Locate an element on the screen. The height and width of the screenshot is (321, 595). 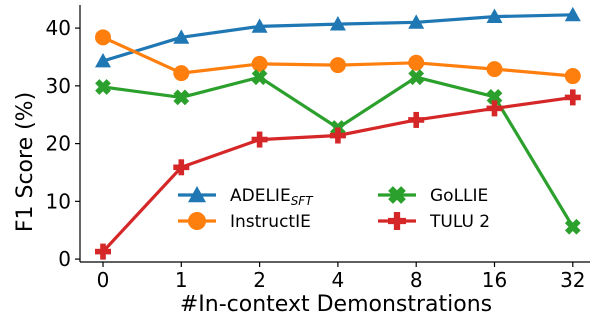
x-tick-label: 32 is located at coordinates (572, 280).